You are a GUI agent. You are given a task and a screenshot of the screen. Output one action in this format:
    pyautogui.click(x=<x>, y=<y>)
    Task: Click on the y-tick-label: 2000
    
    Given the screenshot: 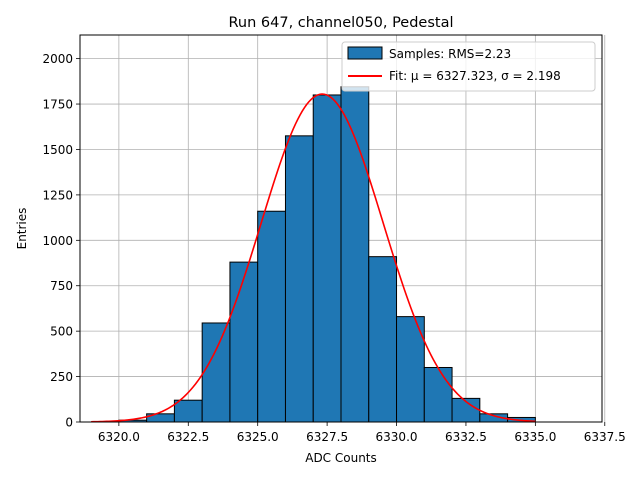 What is the action you would take?
    pyautogui.click(x=57, y=59)
    